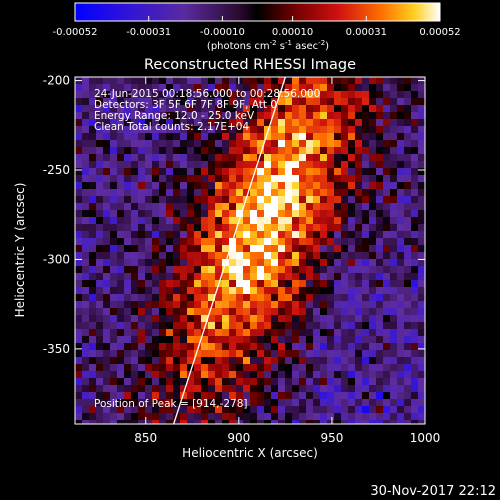 Image resolution: width=500 pixels, height=500 pixels. I want to click on y-axis-label: Heliocentric Y (arcsec), so click(20, 250).